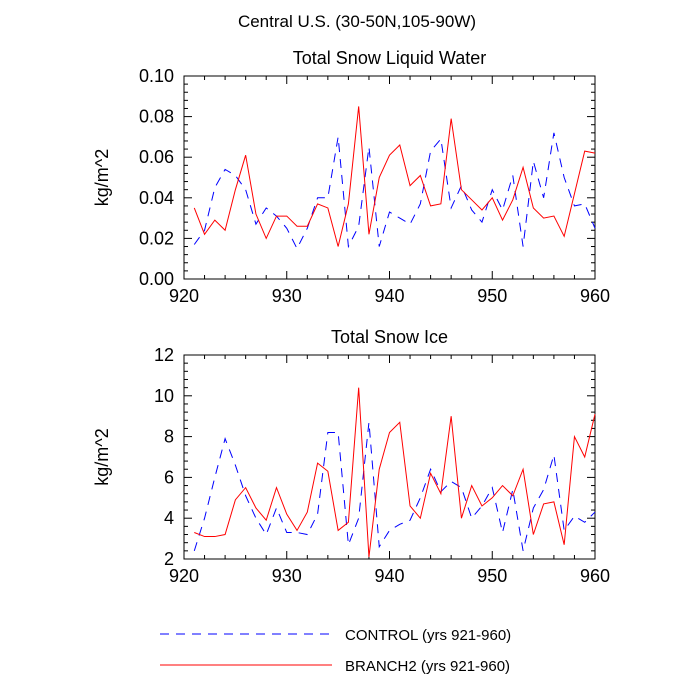 Image resolution: width=700 pixels, height=700 pixels. I want to click on figure-title: Central U.S. (30-50N,105-90W), so click(357, 21).